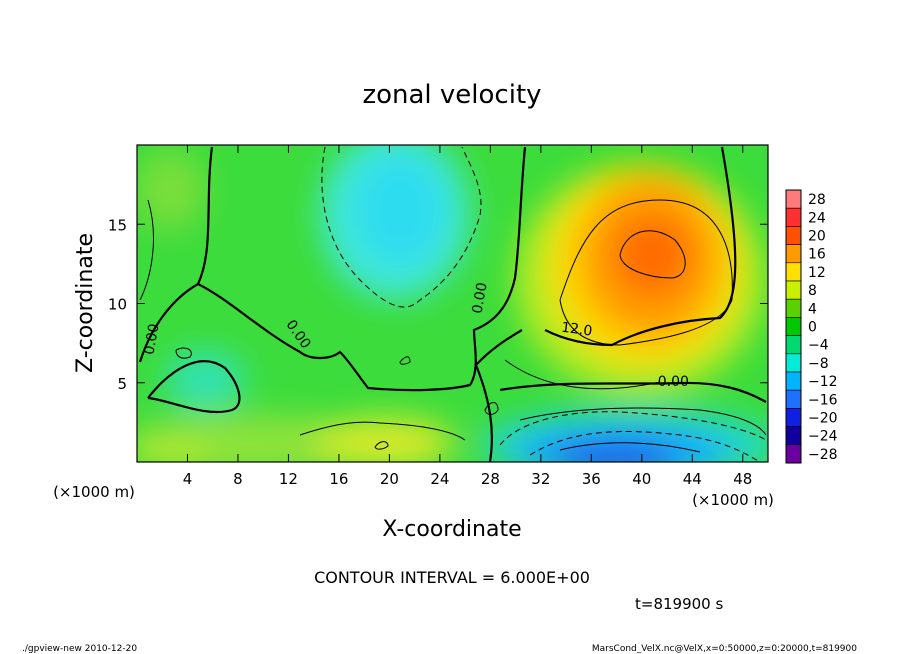 This screenshot has width=904, height=654. What do you see at coordinates (451, 95) in the screenshot?
I see `chart-title: zonal velocity` at bounding box center [451, 95].